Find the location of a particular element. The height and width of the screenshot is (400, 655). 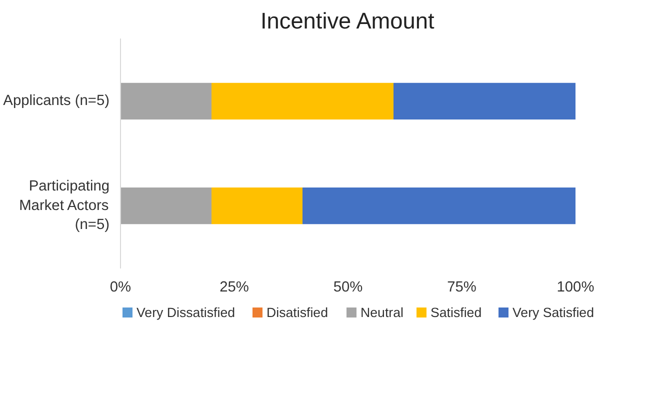

x-tick-label: 100% is located at coordinates (575, 288).